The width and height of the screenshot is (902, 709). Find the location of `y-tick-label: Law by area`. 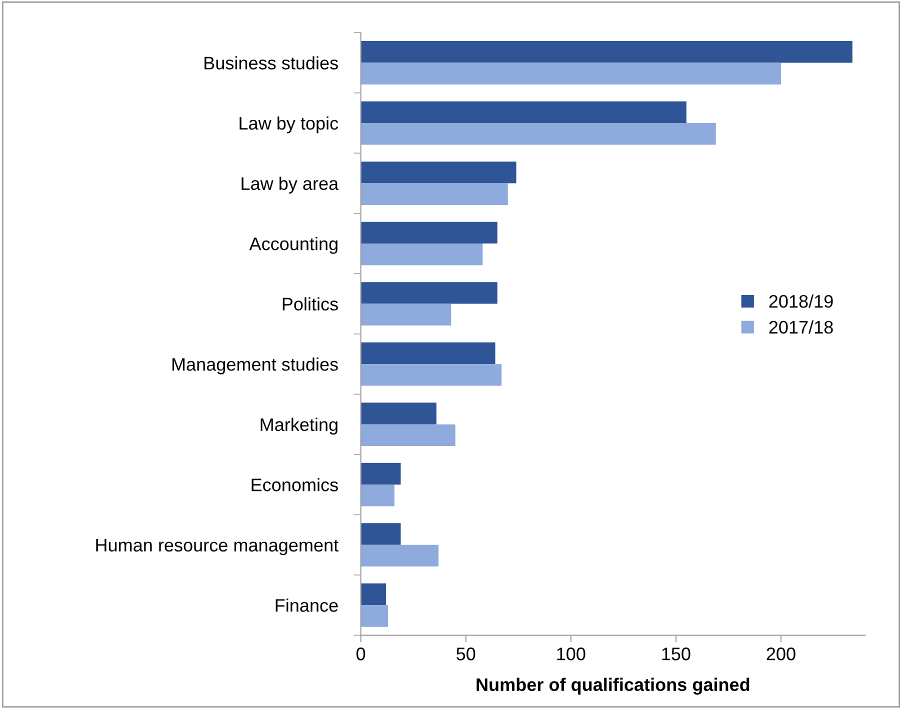

y-tick-label: Law by area is located at coordinates (290, 185).